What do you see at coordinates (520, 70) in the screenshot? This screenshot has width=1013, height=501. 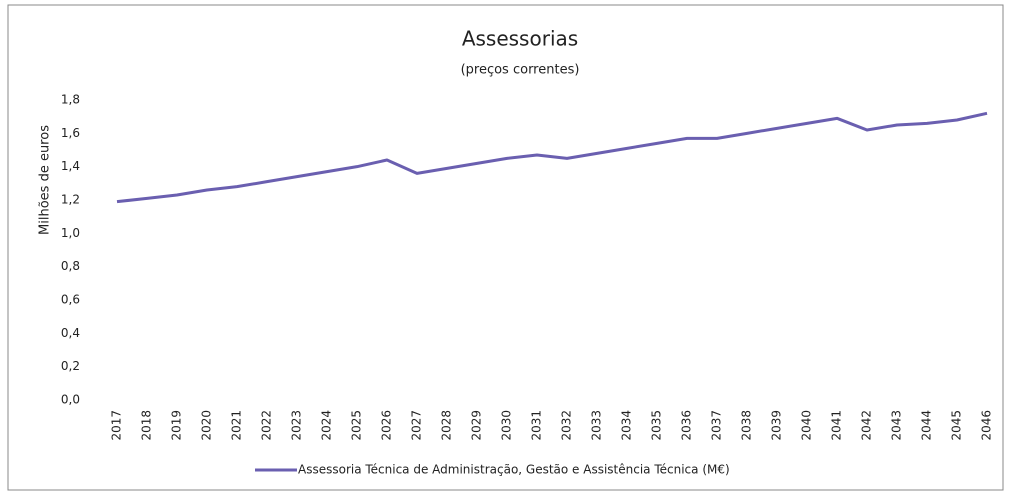 I see `chart-subtitle: (preços correntes)` at bounding box center [520, 70].